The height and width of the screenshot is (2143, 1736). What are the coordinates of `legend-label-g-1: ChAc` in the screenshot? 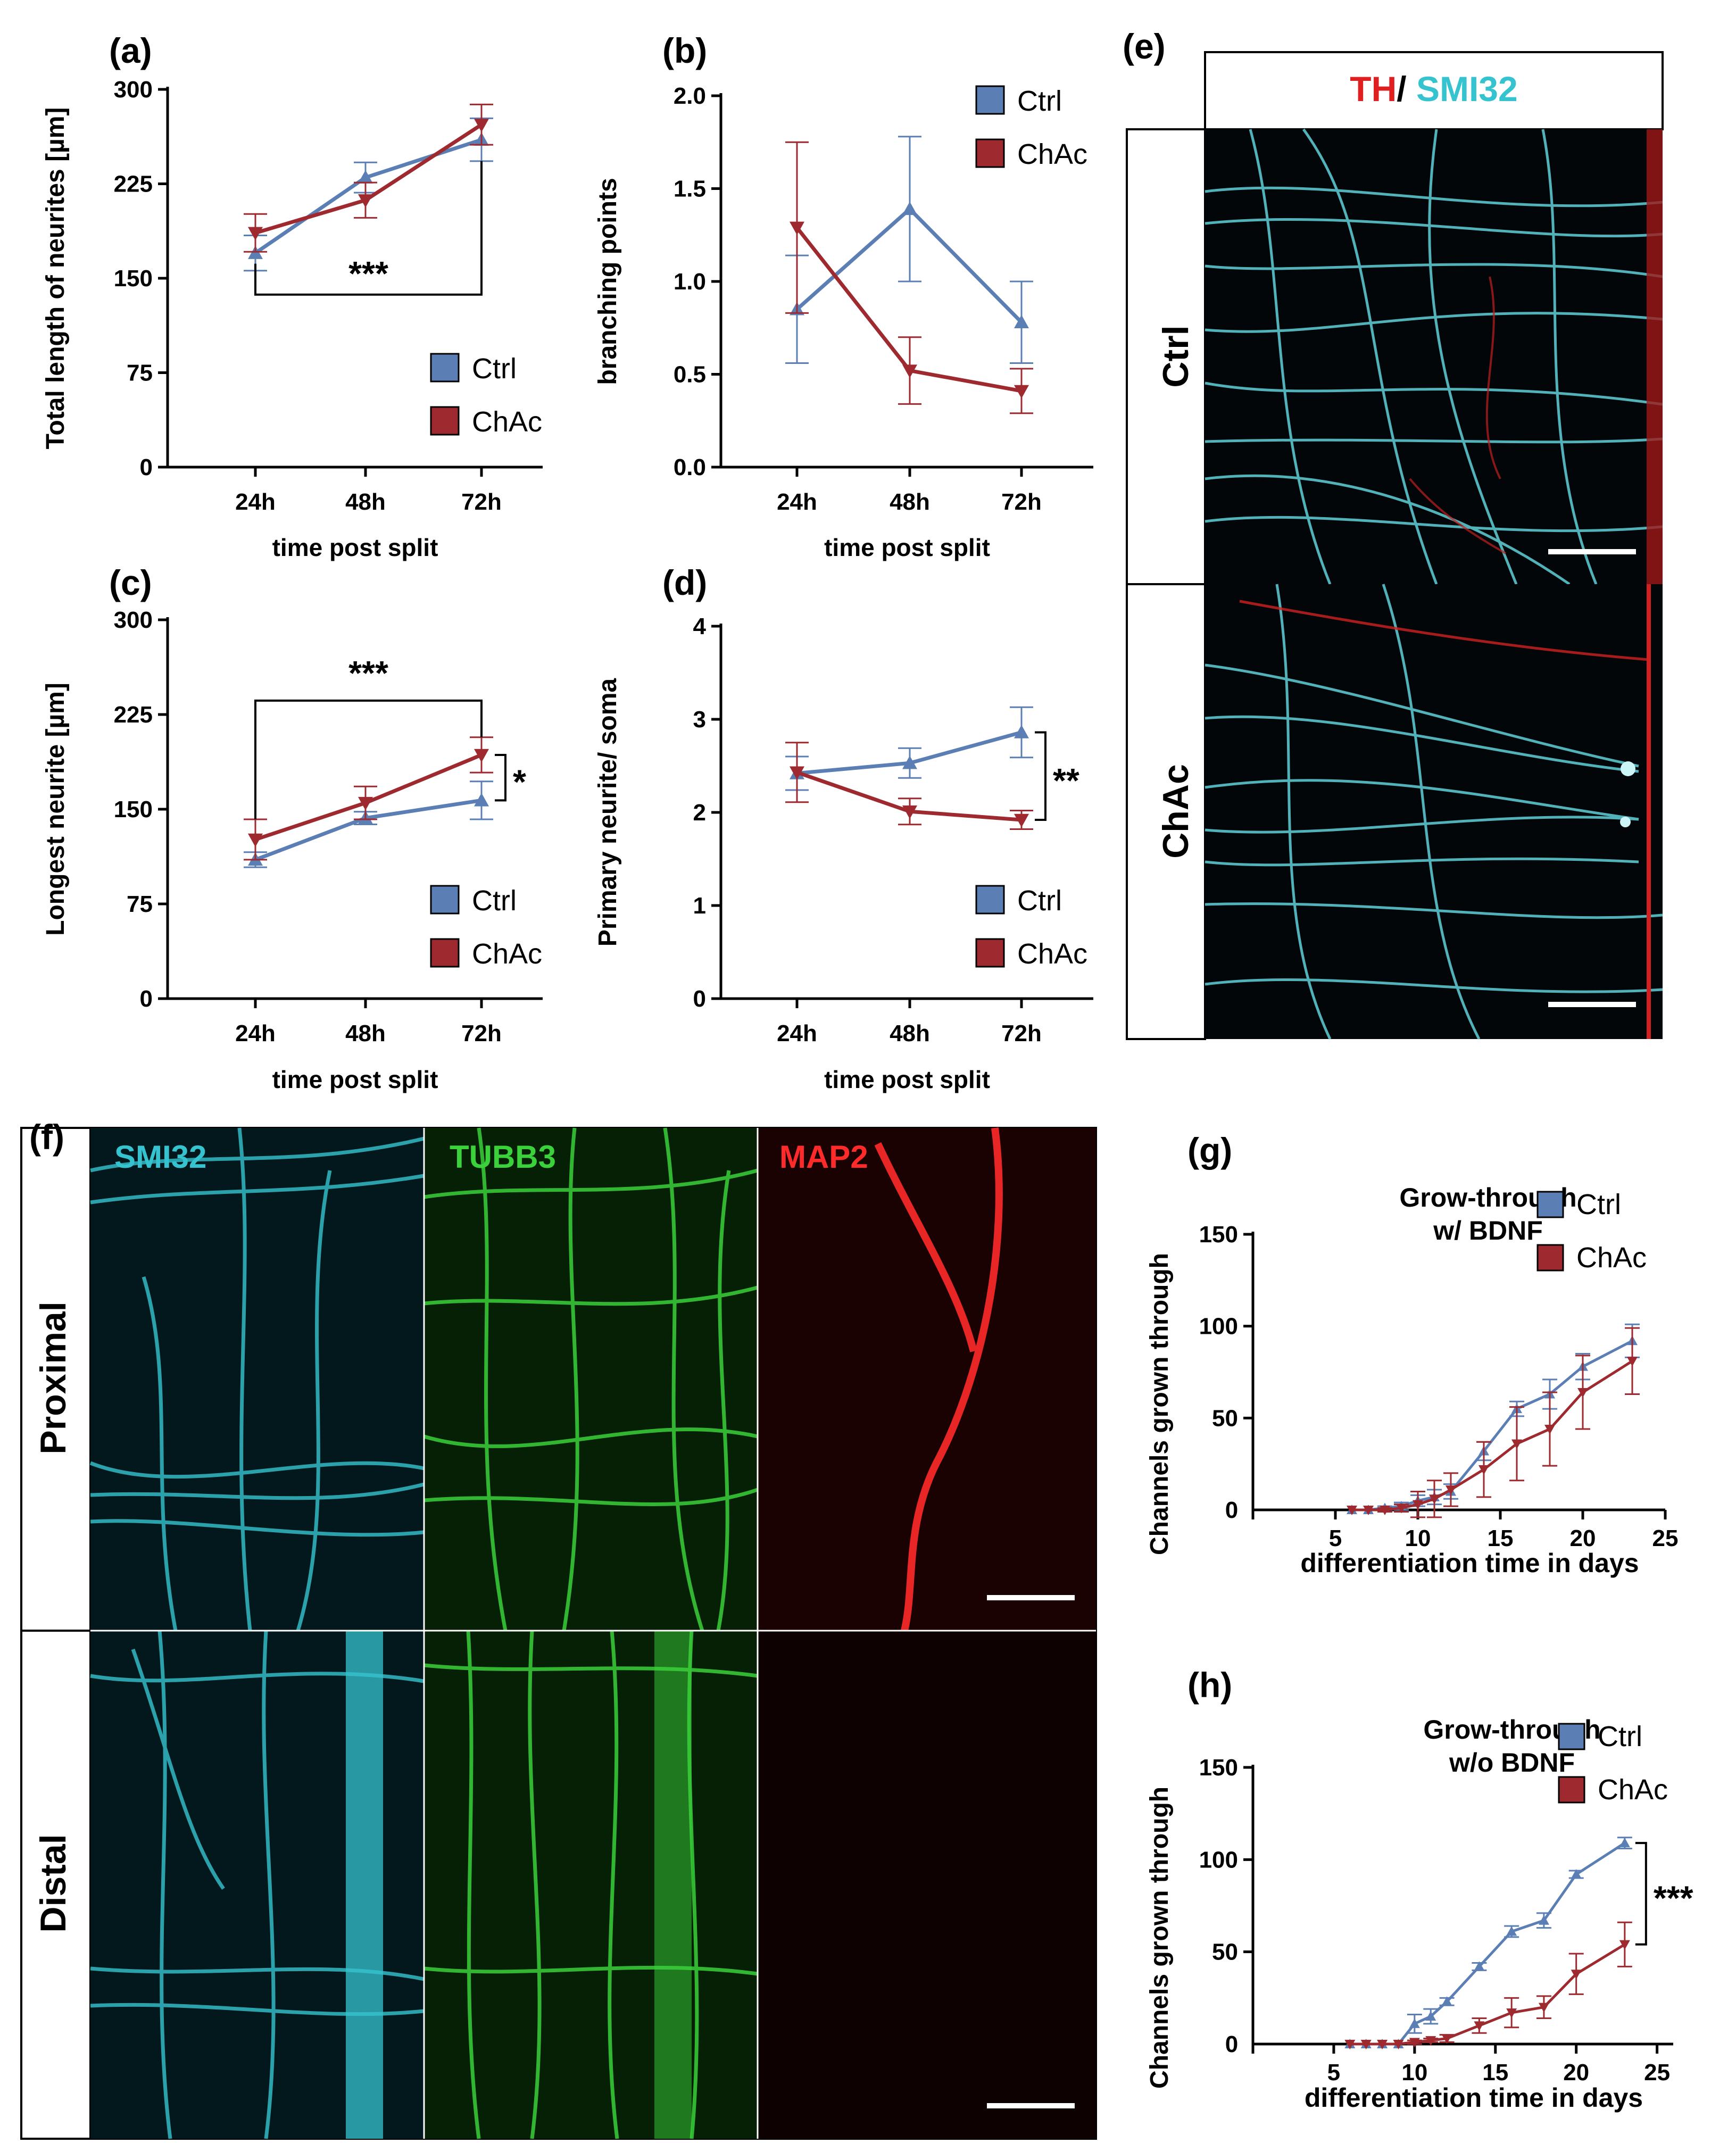 It's located at (1611, 1258).